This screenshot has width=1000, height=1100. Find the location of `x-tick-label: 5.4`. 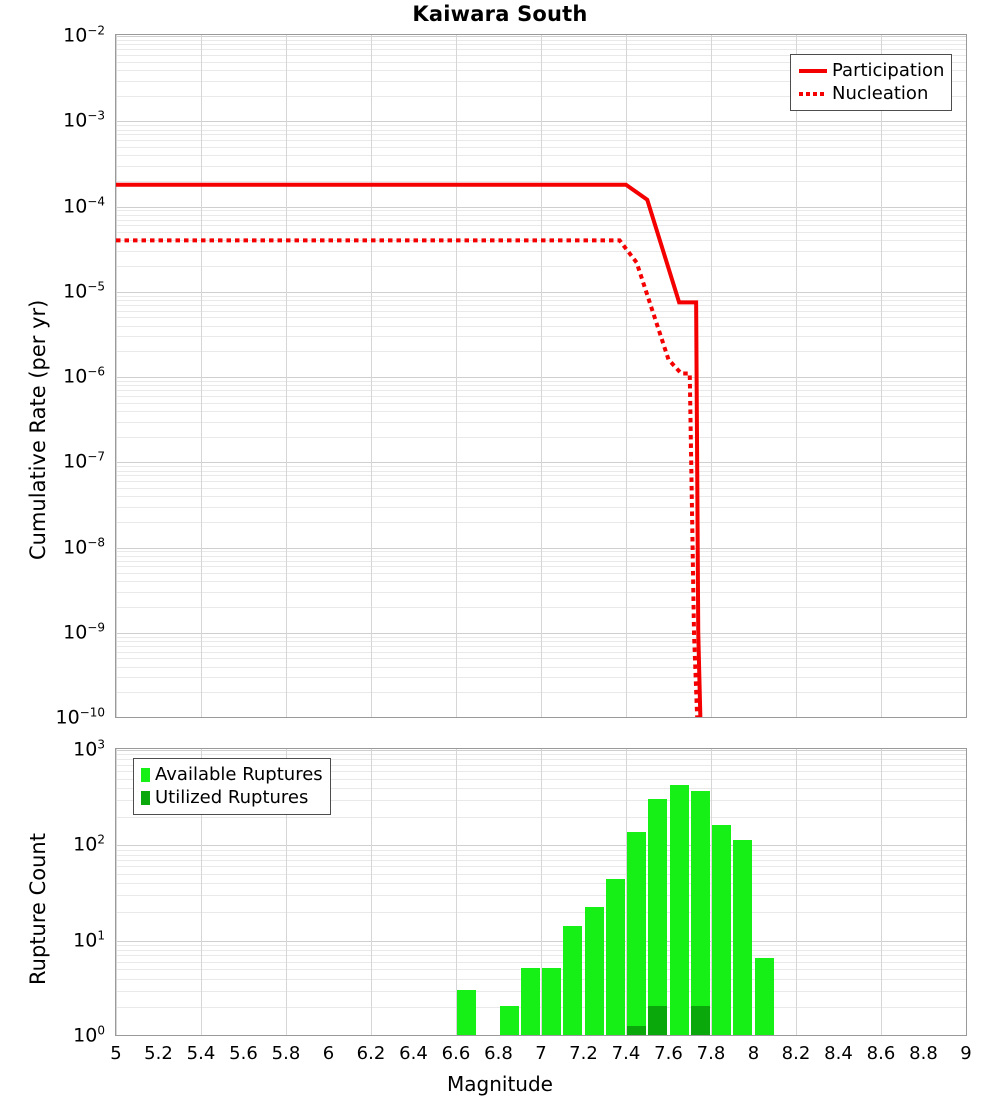

x-tick-label: 5.4 is located at coordinates (201, 1053).